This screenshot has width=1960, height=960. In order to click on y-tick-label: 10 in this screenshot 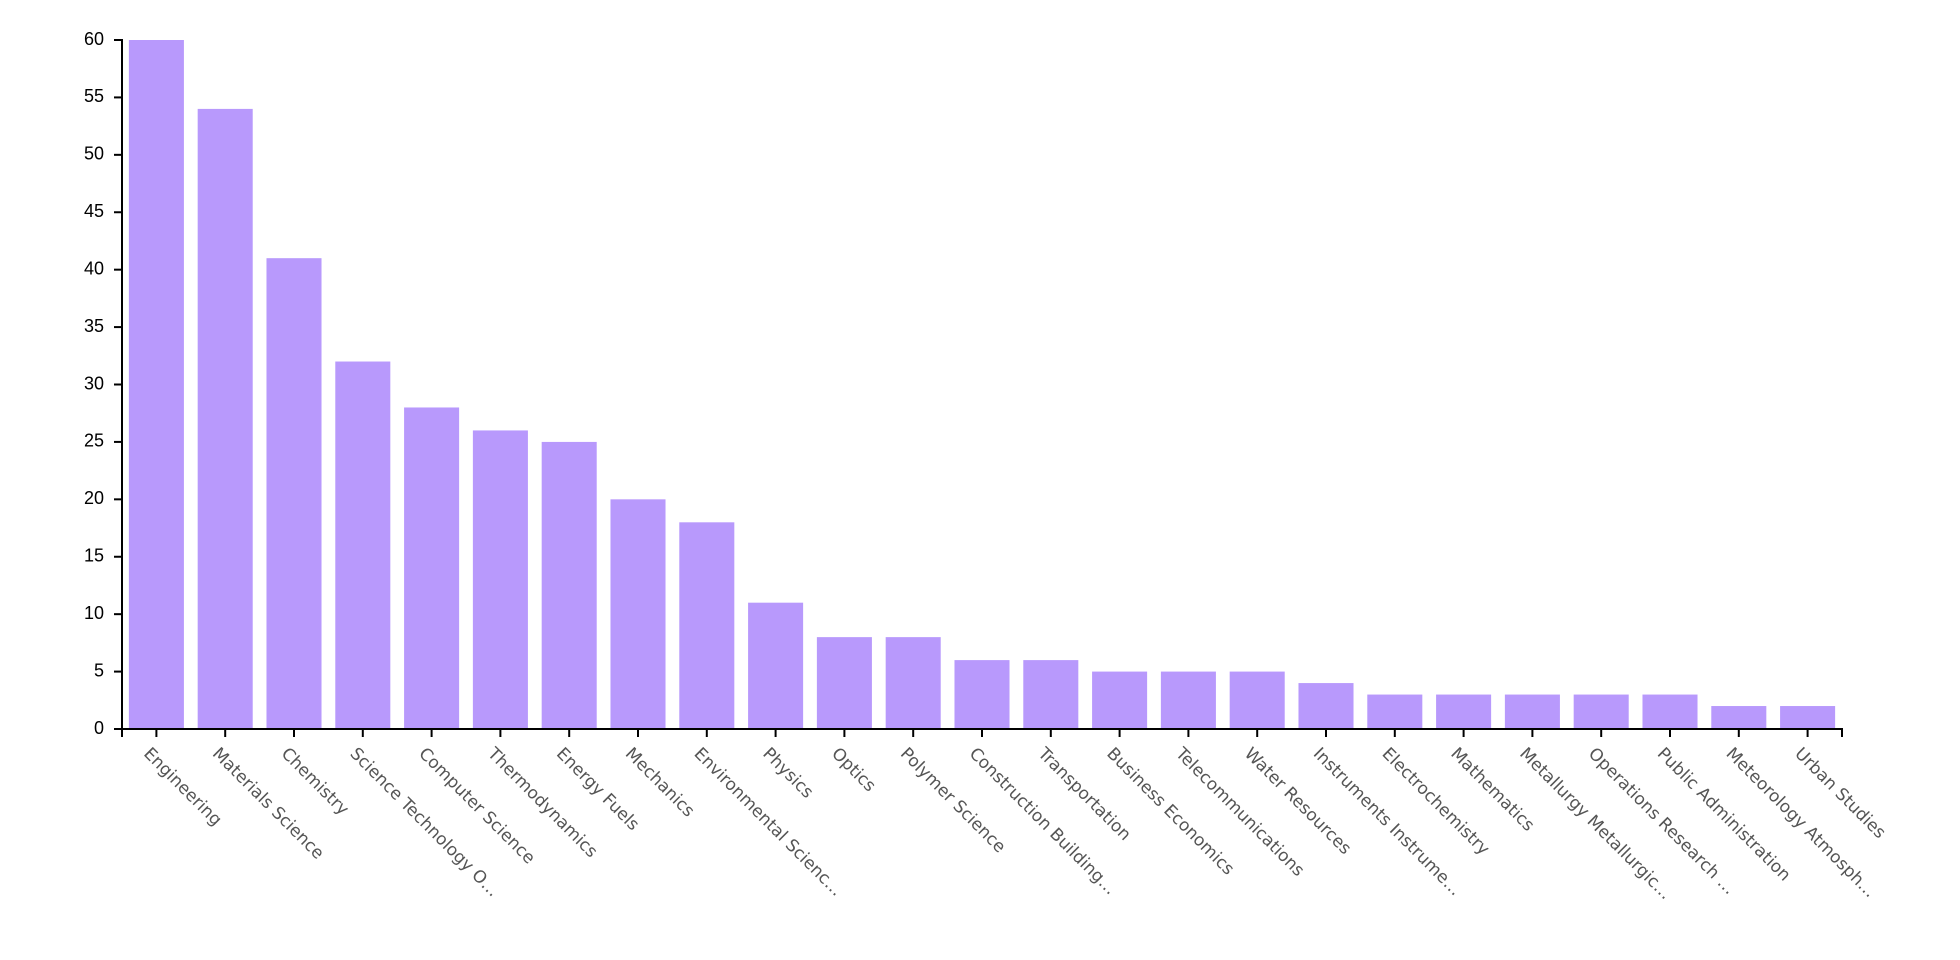, I will do `click(94, 613)`.